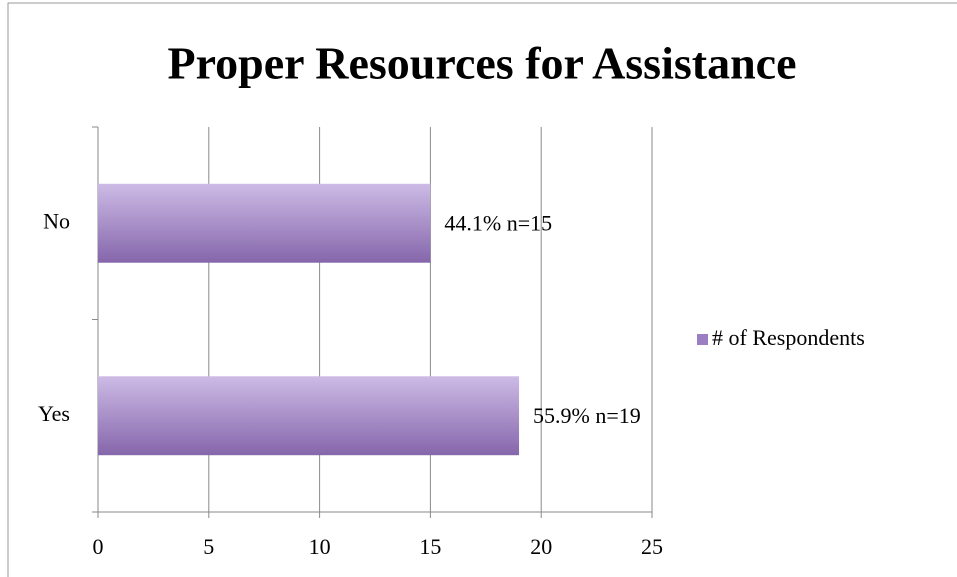 The width and height of the screenshot is (957, 577). What do you see at coordinates (208, 546) in the screenshot?
I see `x-tick-label: 5` at bounding box center [208, 546].